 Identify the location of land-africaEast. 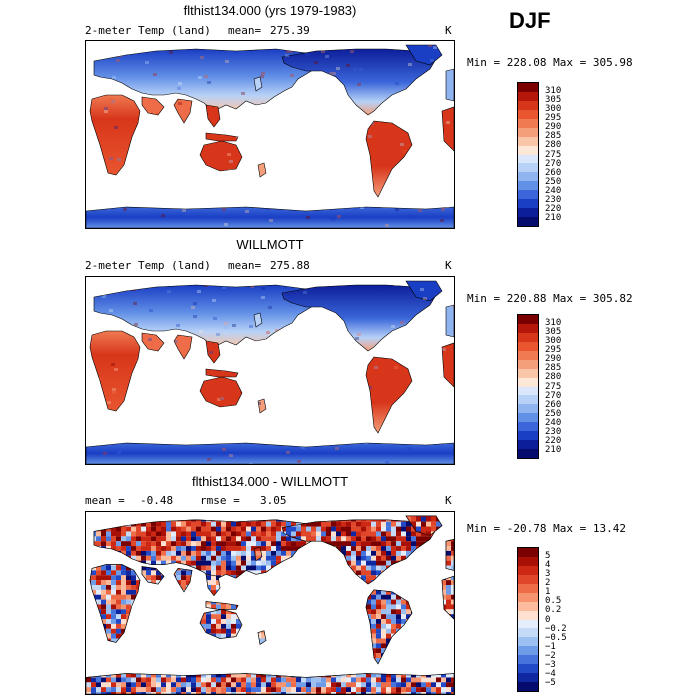
(447, 129).